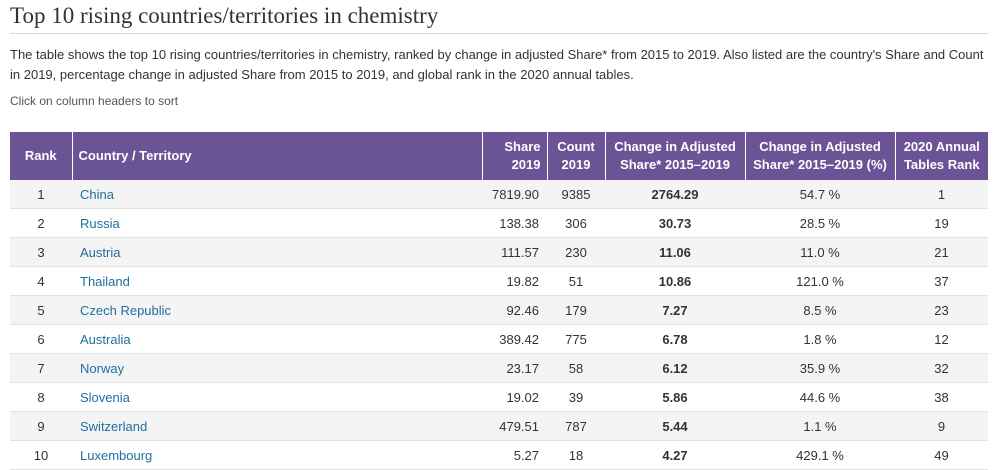  Describe the element at coordinates (675, 426) in the screenshot. I see `change-adjusted-share-cell: 5.44` at that location.